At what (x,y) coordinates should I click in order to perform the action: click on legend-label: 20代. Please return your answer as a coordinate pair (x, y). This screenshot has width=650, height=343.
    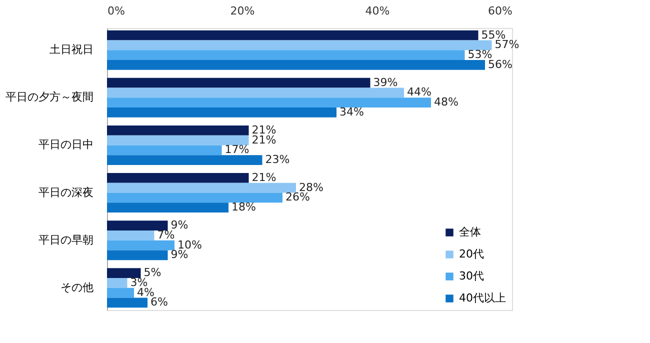
    Looking at the image, I should click on (471, 254).